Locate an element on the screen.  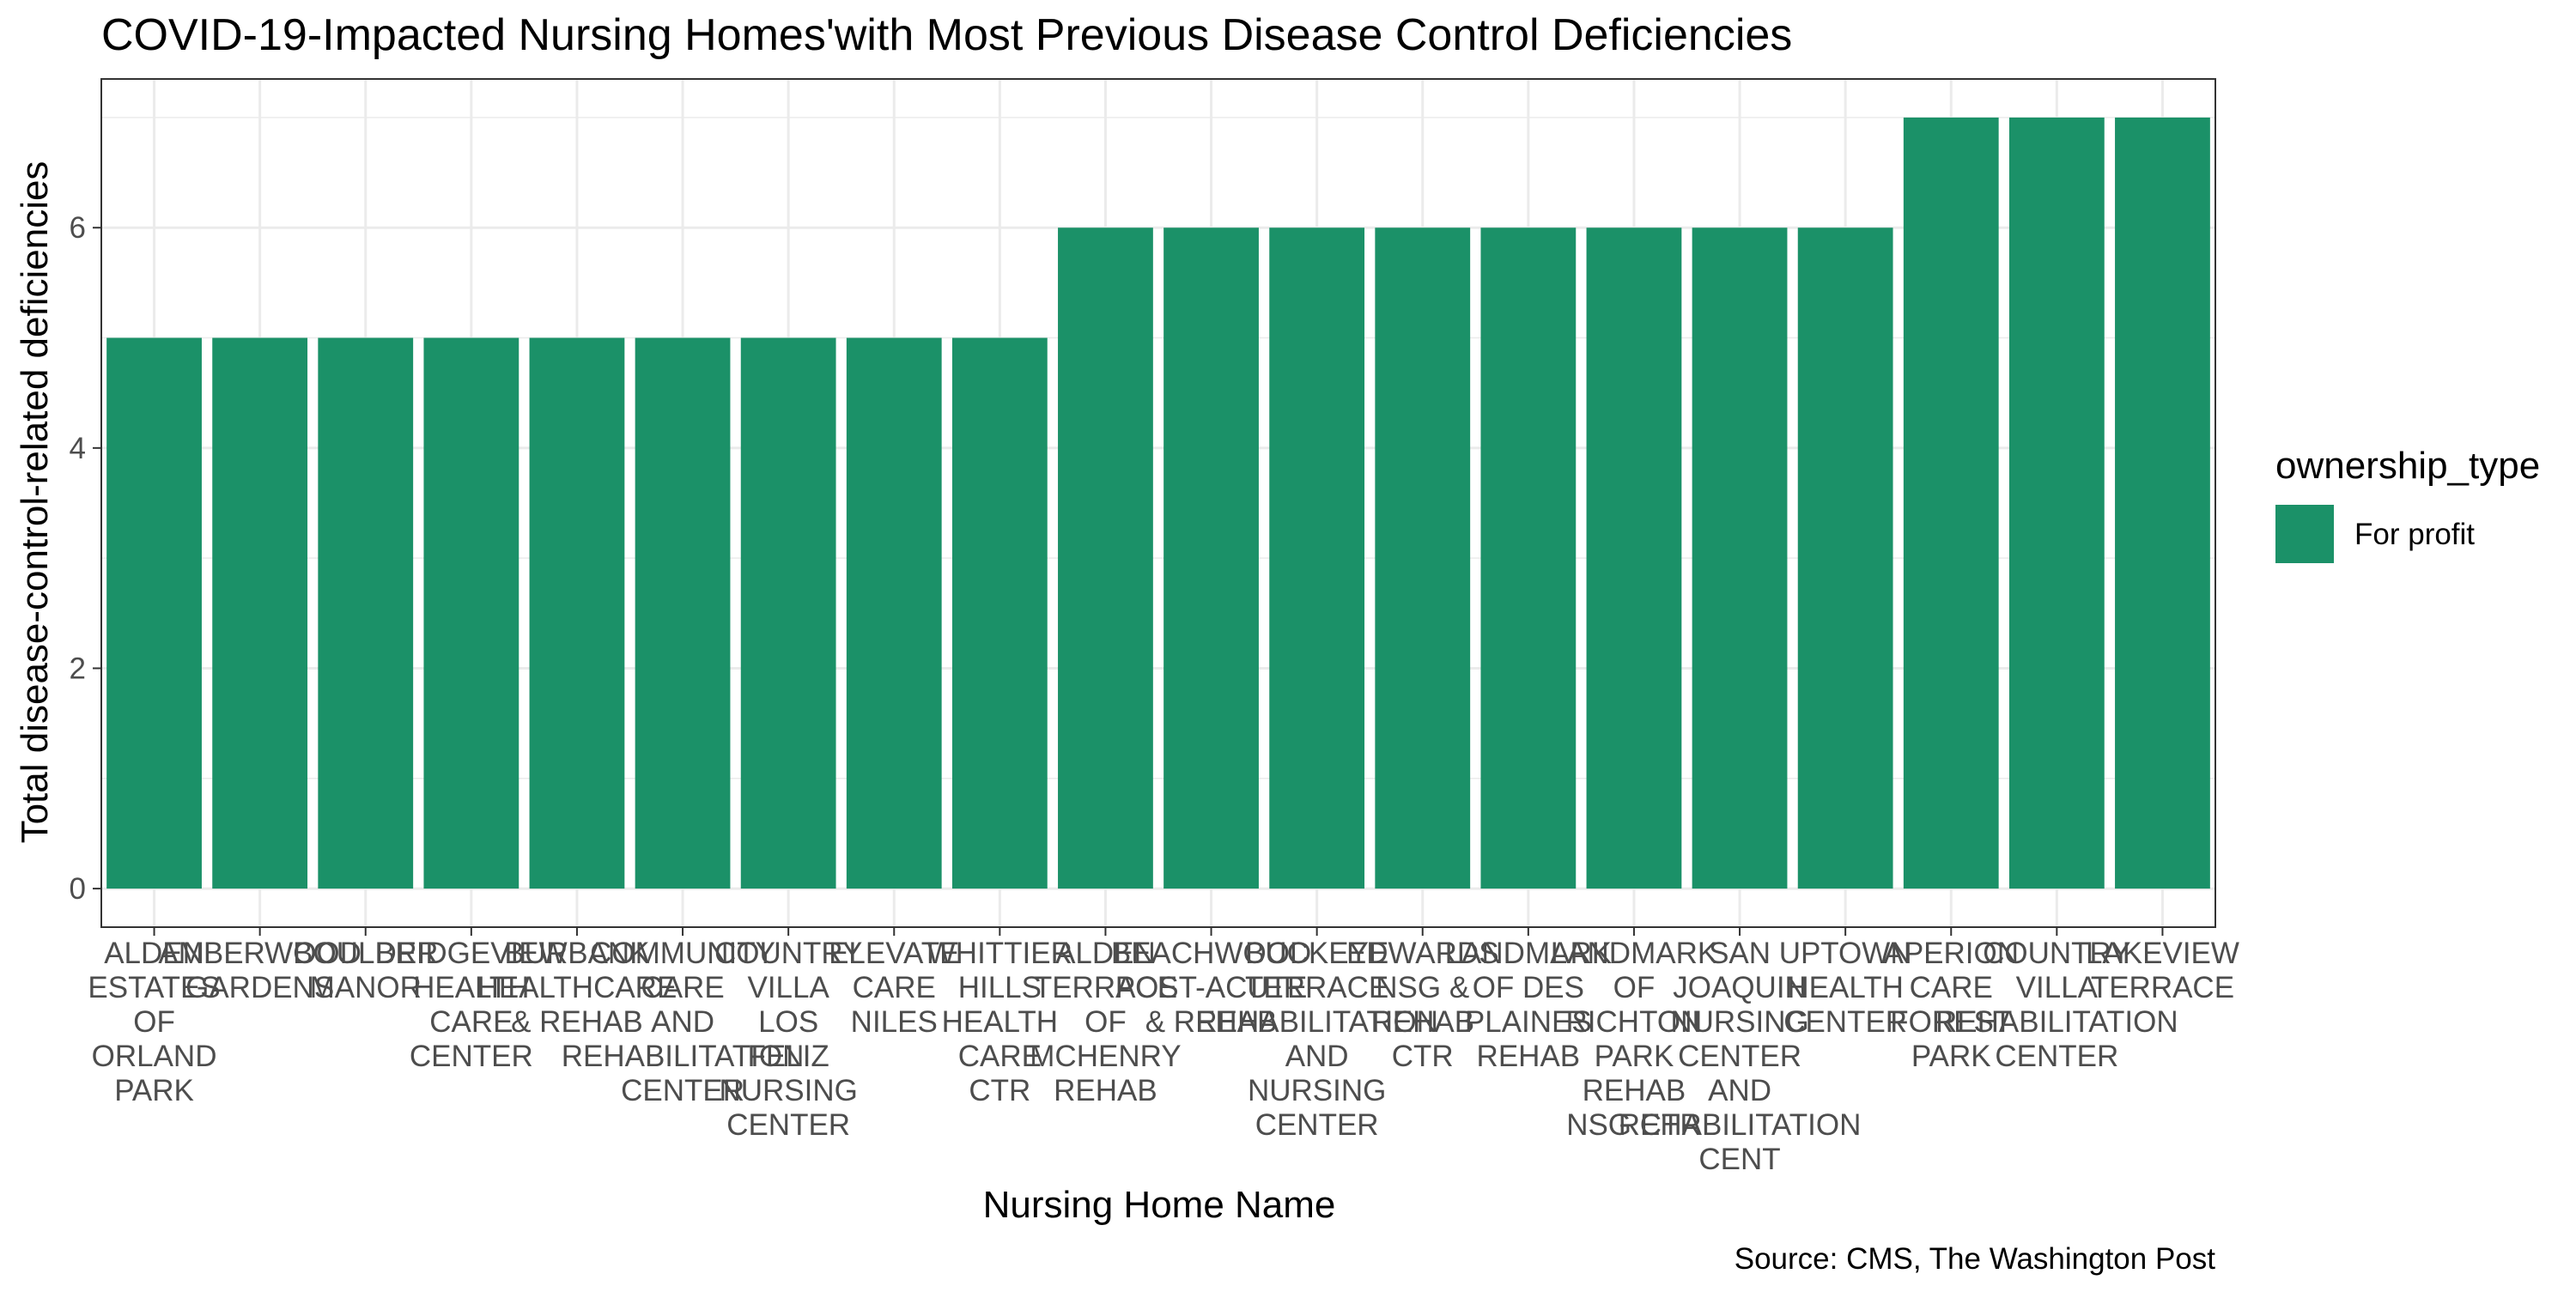
x-tick-label: BURBANK HEALTHCARE & REHAB is located at coordinates (577, 988).